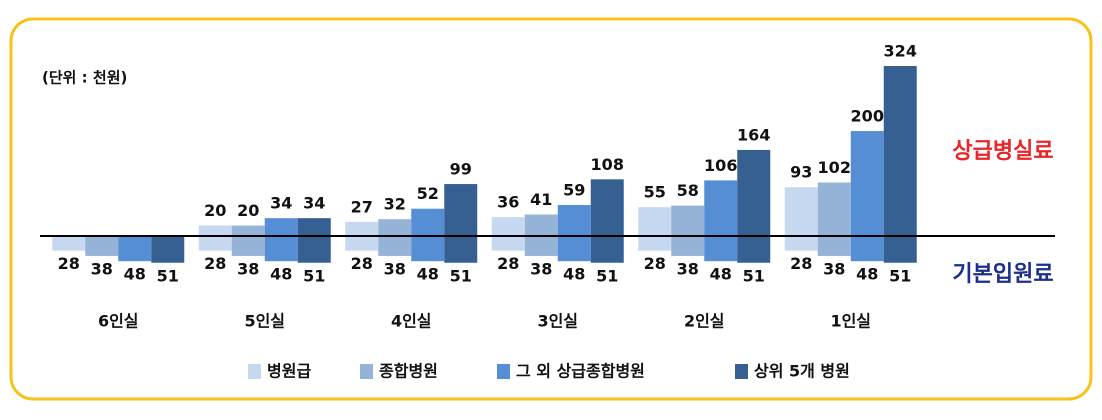 Image resolution: width=1102 pixels, height=420 pixels. I want to click on value-label: 58, so click(688, 190).